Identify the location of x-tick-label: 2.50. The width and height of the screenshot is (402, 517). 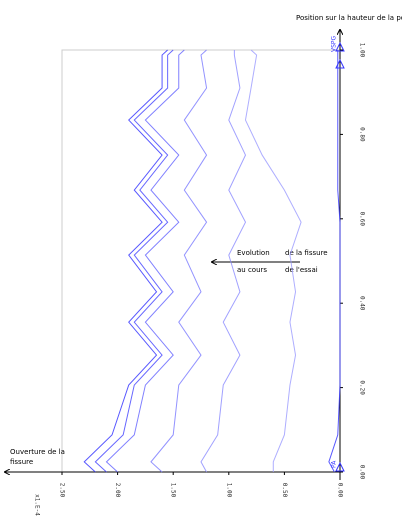
(62, 490).